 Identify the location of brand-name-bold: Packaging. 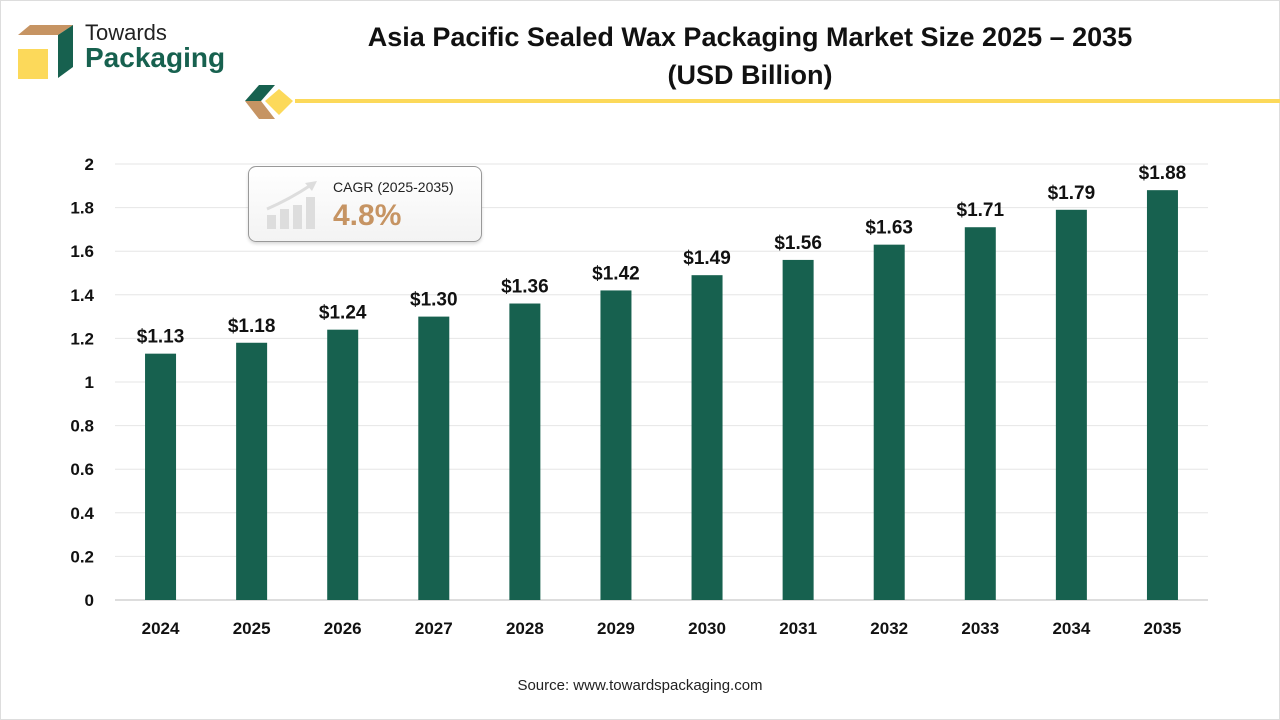
(155, 57).